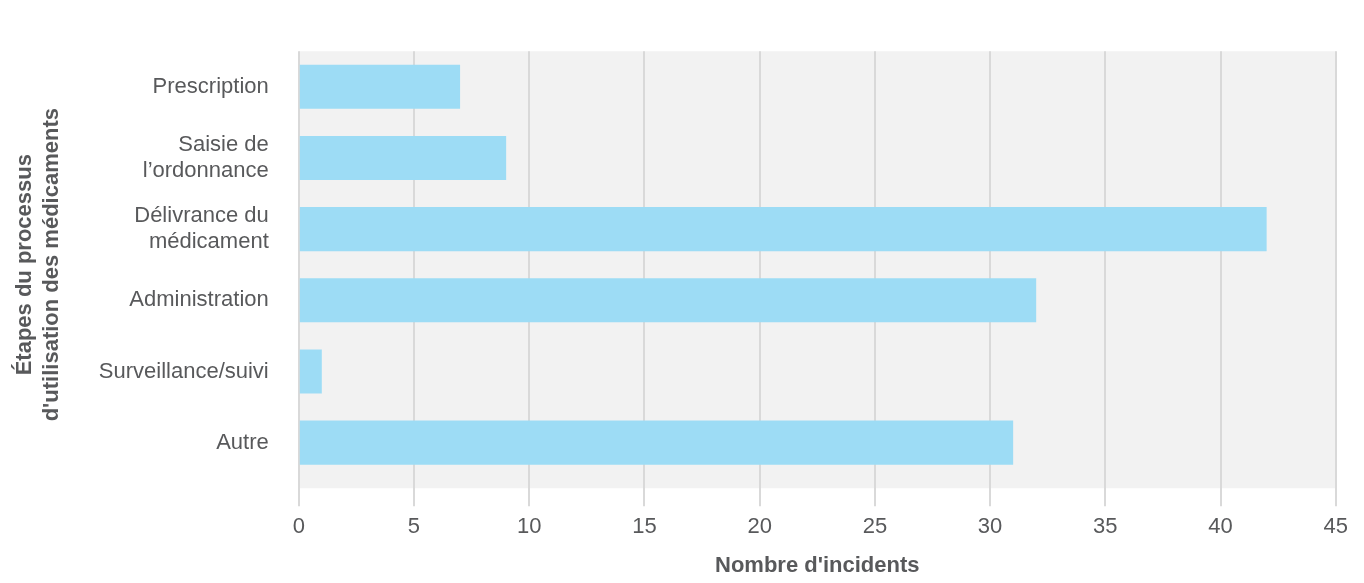  I want to click on y-axis-title: Étapes du processus d'utilisation des médicaments, so click(37, 265).